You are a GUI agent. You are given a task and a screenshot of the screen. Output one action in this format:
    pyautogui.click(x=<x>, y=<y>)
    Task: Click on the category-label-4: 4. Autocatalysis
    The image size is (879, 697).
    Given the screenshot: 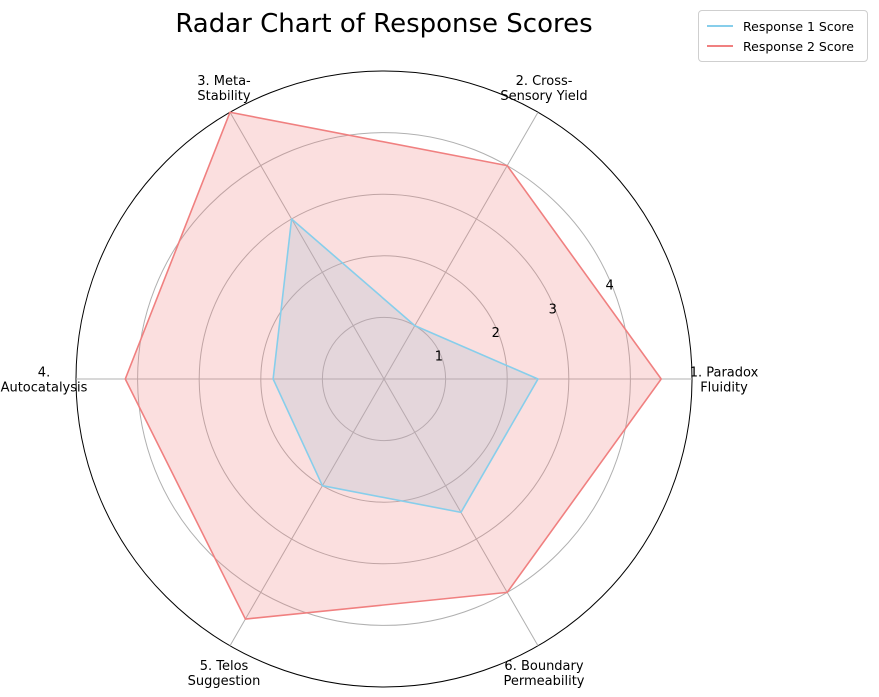 What is the action you would take?
    pyautogui.click(x=44, y=381)
    